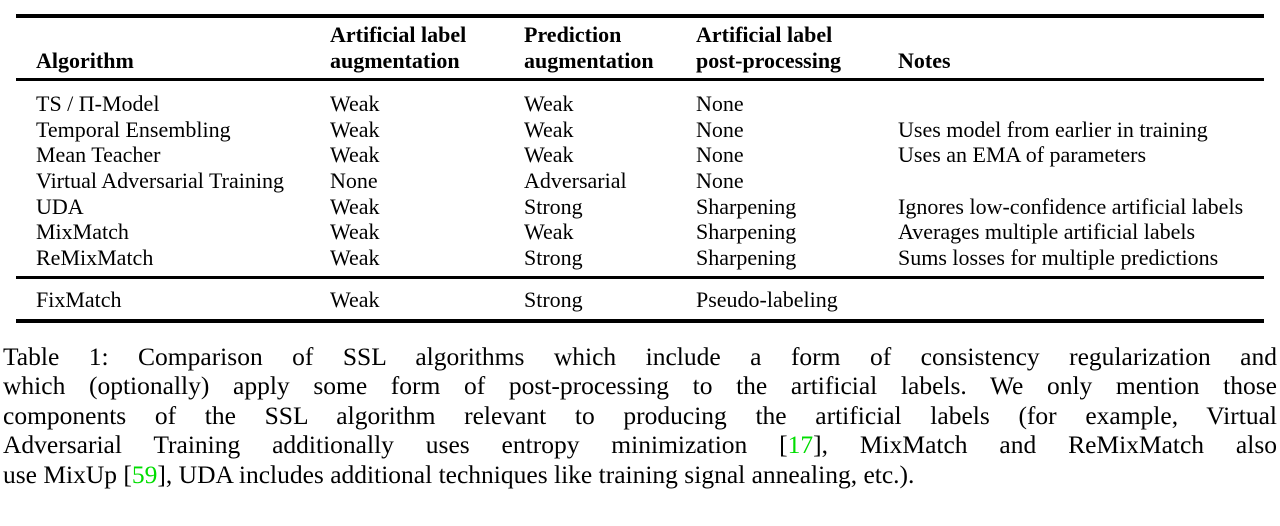  Describe the element at coordinates (60, 206) in the screenshot. I see `cell-algorithm: UDA` at that location.